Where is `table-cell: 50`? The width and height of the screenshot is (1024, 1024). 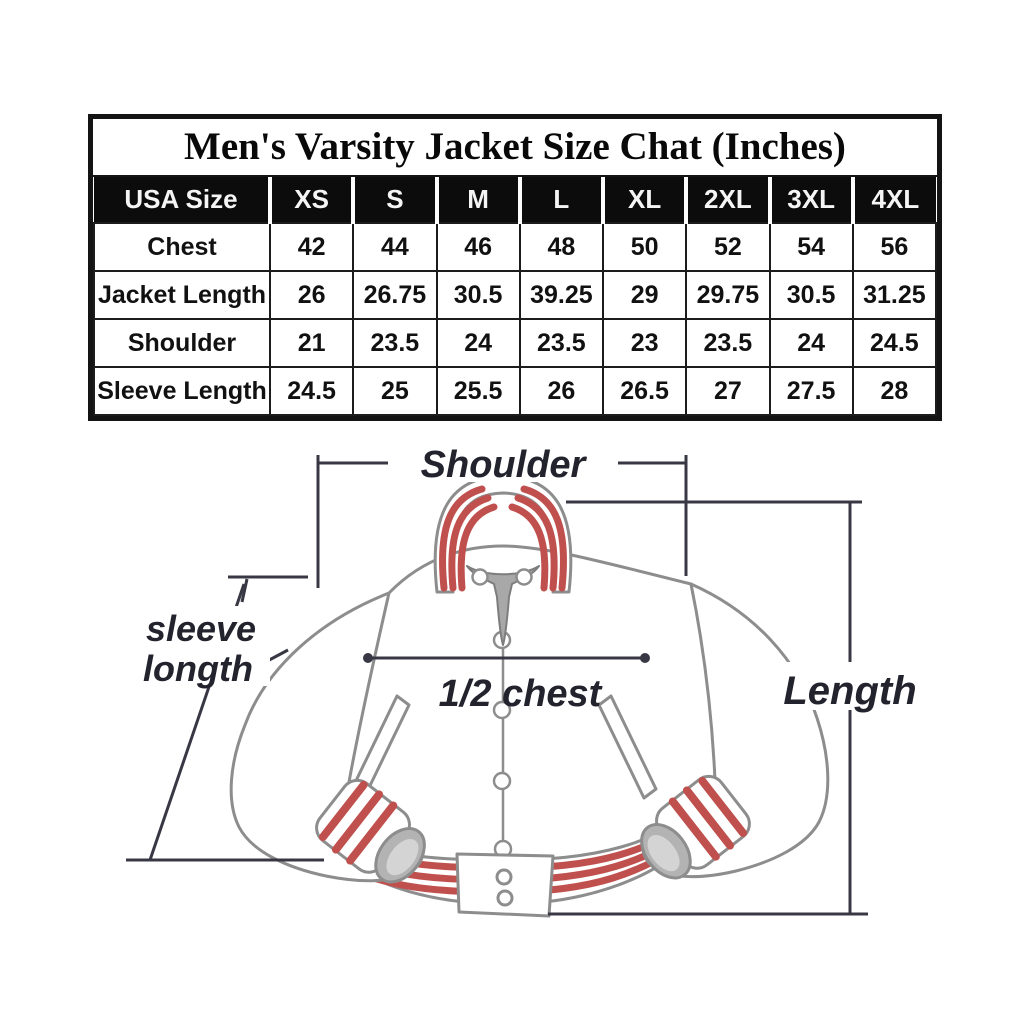 table-cell: 50 is located at coordinates (644, 247).